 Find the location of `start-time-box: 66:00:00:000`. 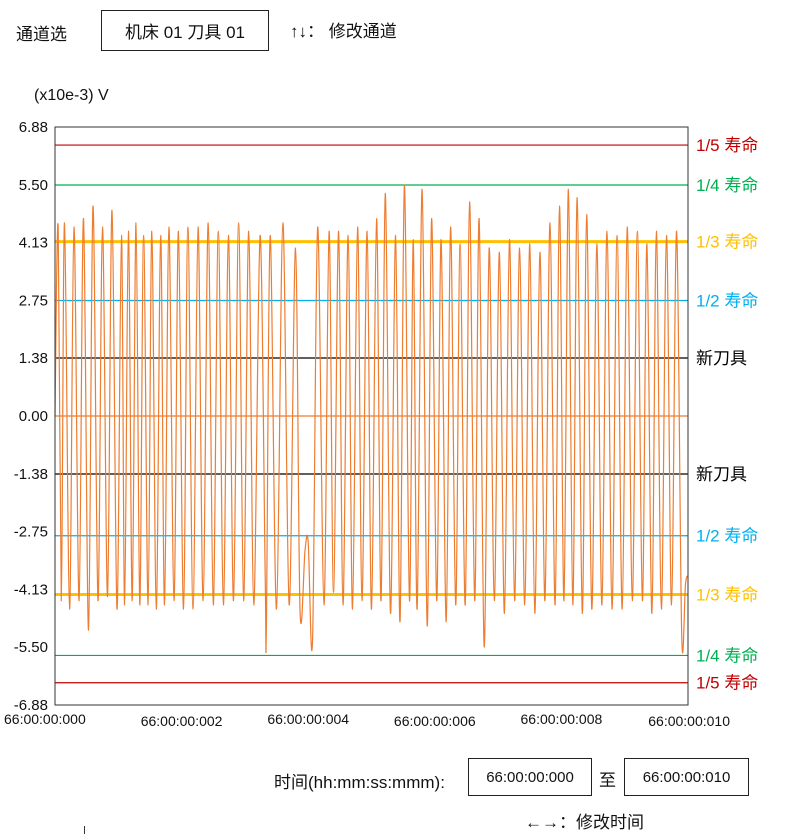

start-time-box: 66:00:00:000 is located at coordinates (530, 777).